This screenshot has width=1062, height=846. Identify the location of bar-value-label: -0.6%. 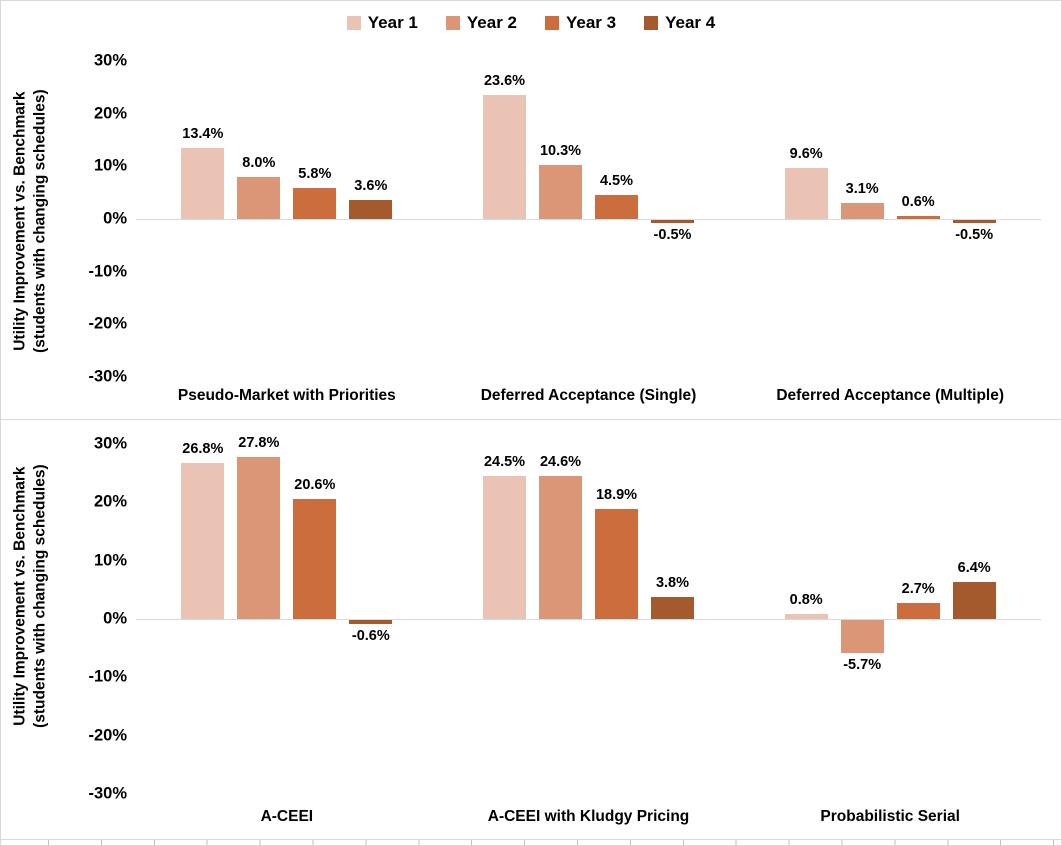
(370, 635).